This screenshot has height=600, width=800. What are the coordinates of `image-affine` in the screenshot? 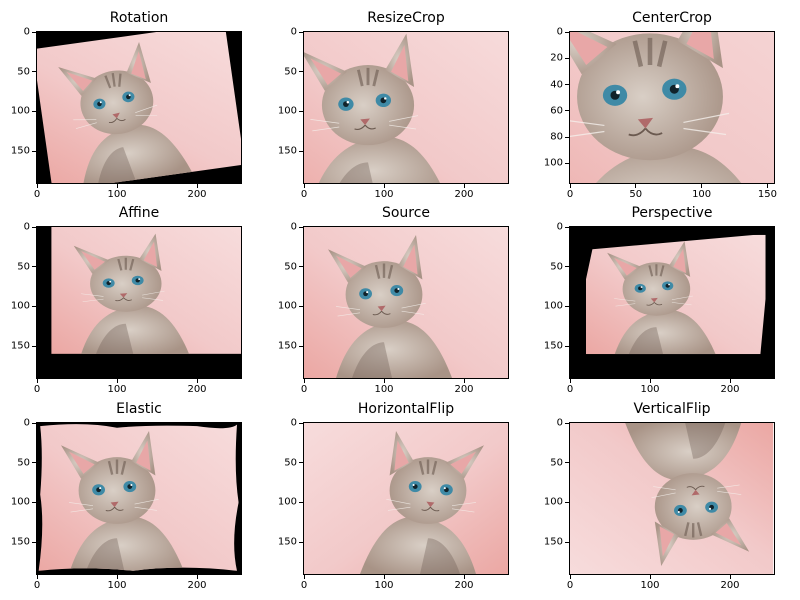 It's located at (139, 302).